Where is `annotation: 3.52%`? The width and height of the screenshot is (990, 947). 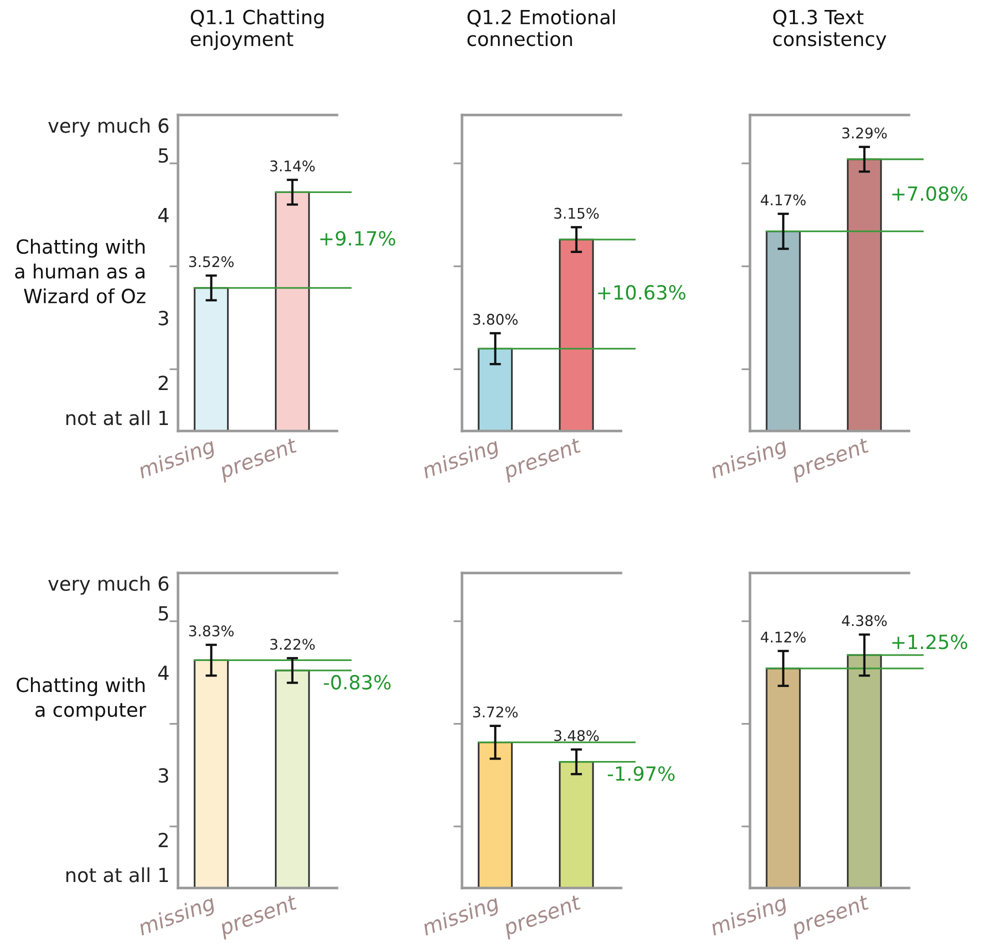 annotation: 3.52% is located at coordinates (211, 262).